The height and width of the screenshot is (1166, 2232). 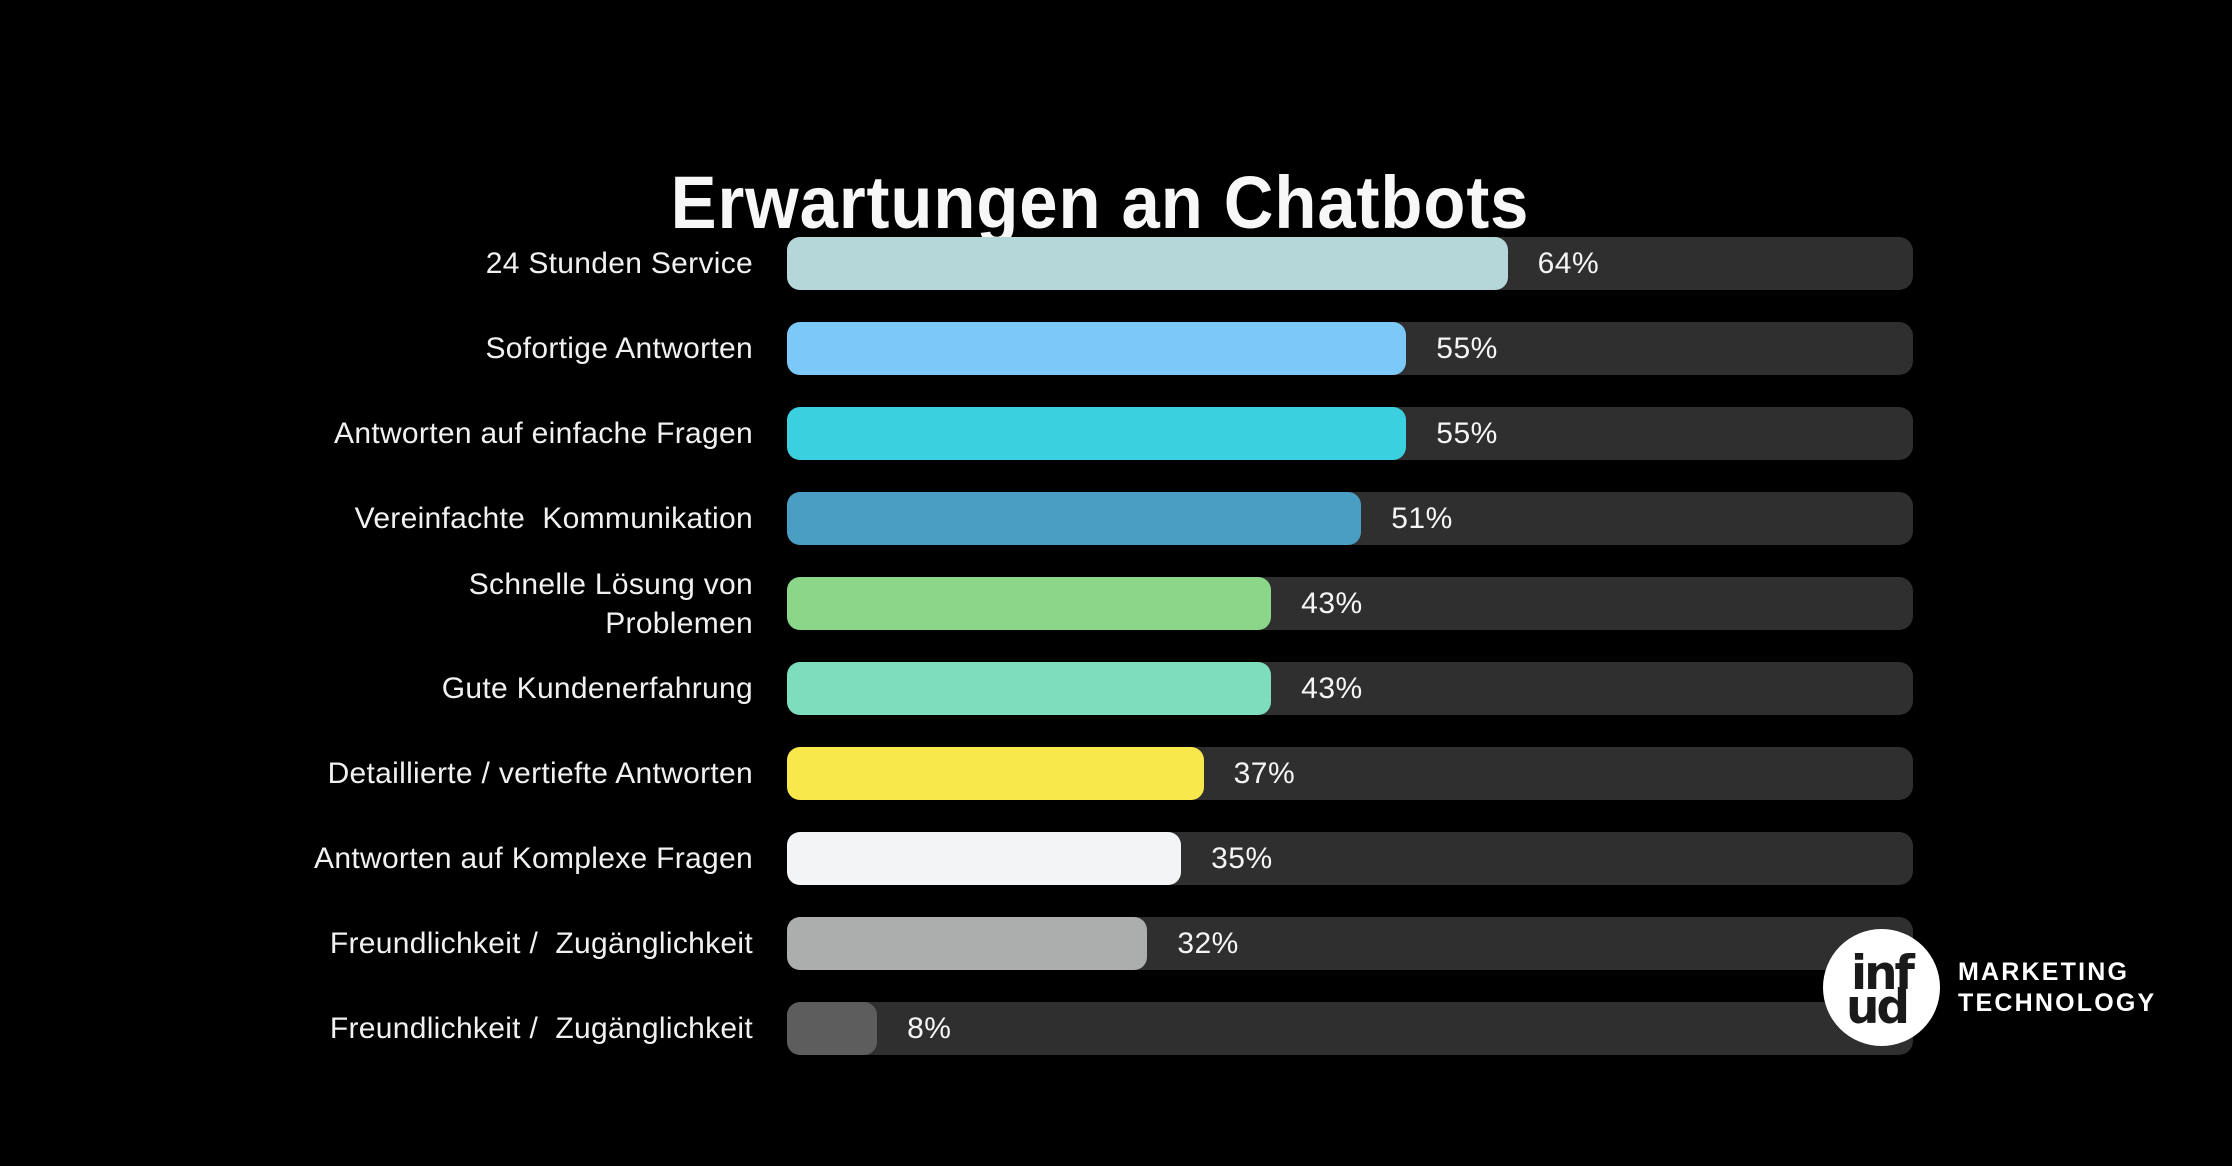 I want to click on bar-label: 24 Stunden Service, so click(x=619, y=263).